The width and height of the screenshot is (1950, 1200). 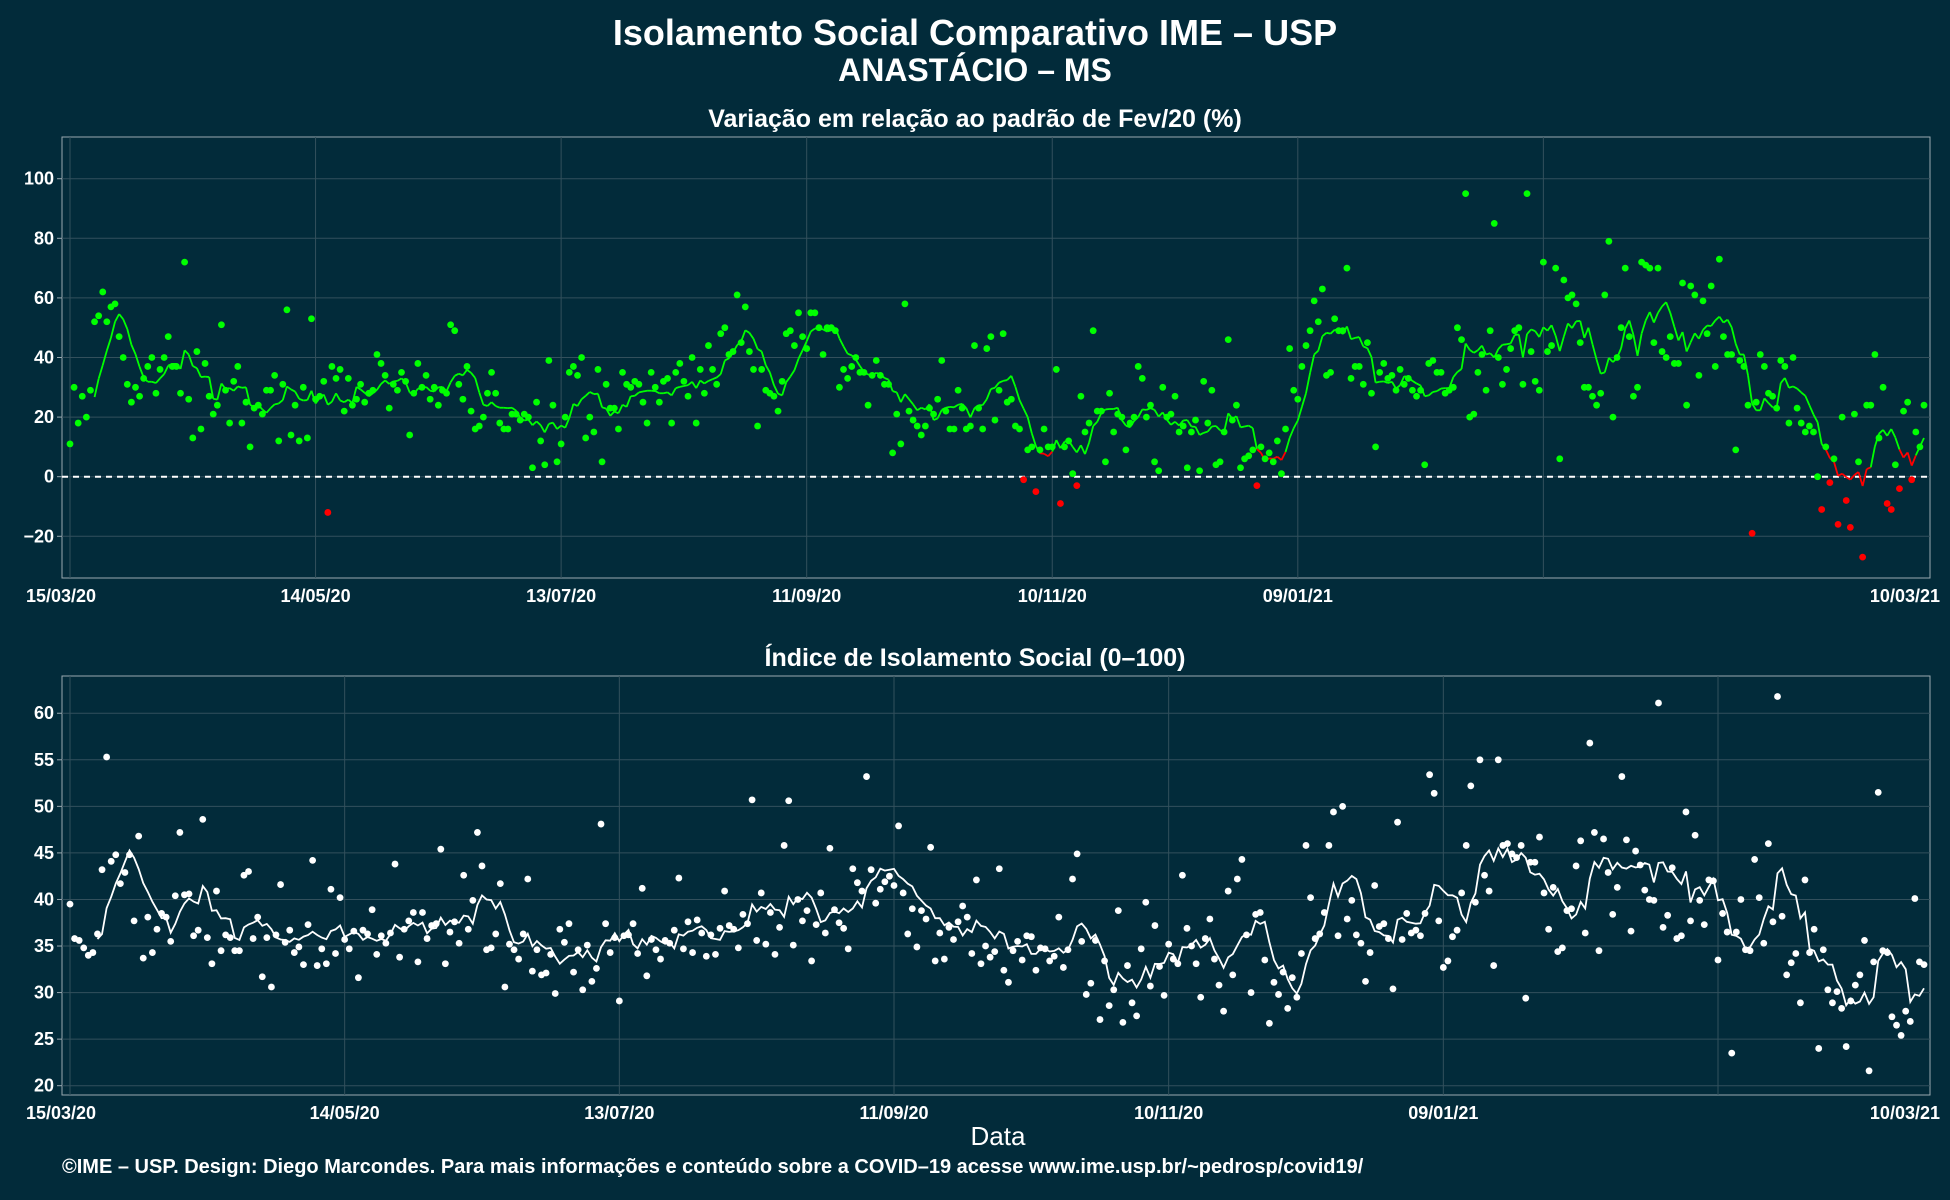 I want to click on p1-y-tick-label: 40, so click(x=44, y=358).